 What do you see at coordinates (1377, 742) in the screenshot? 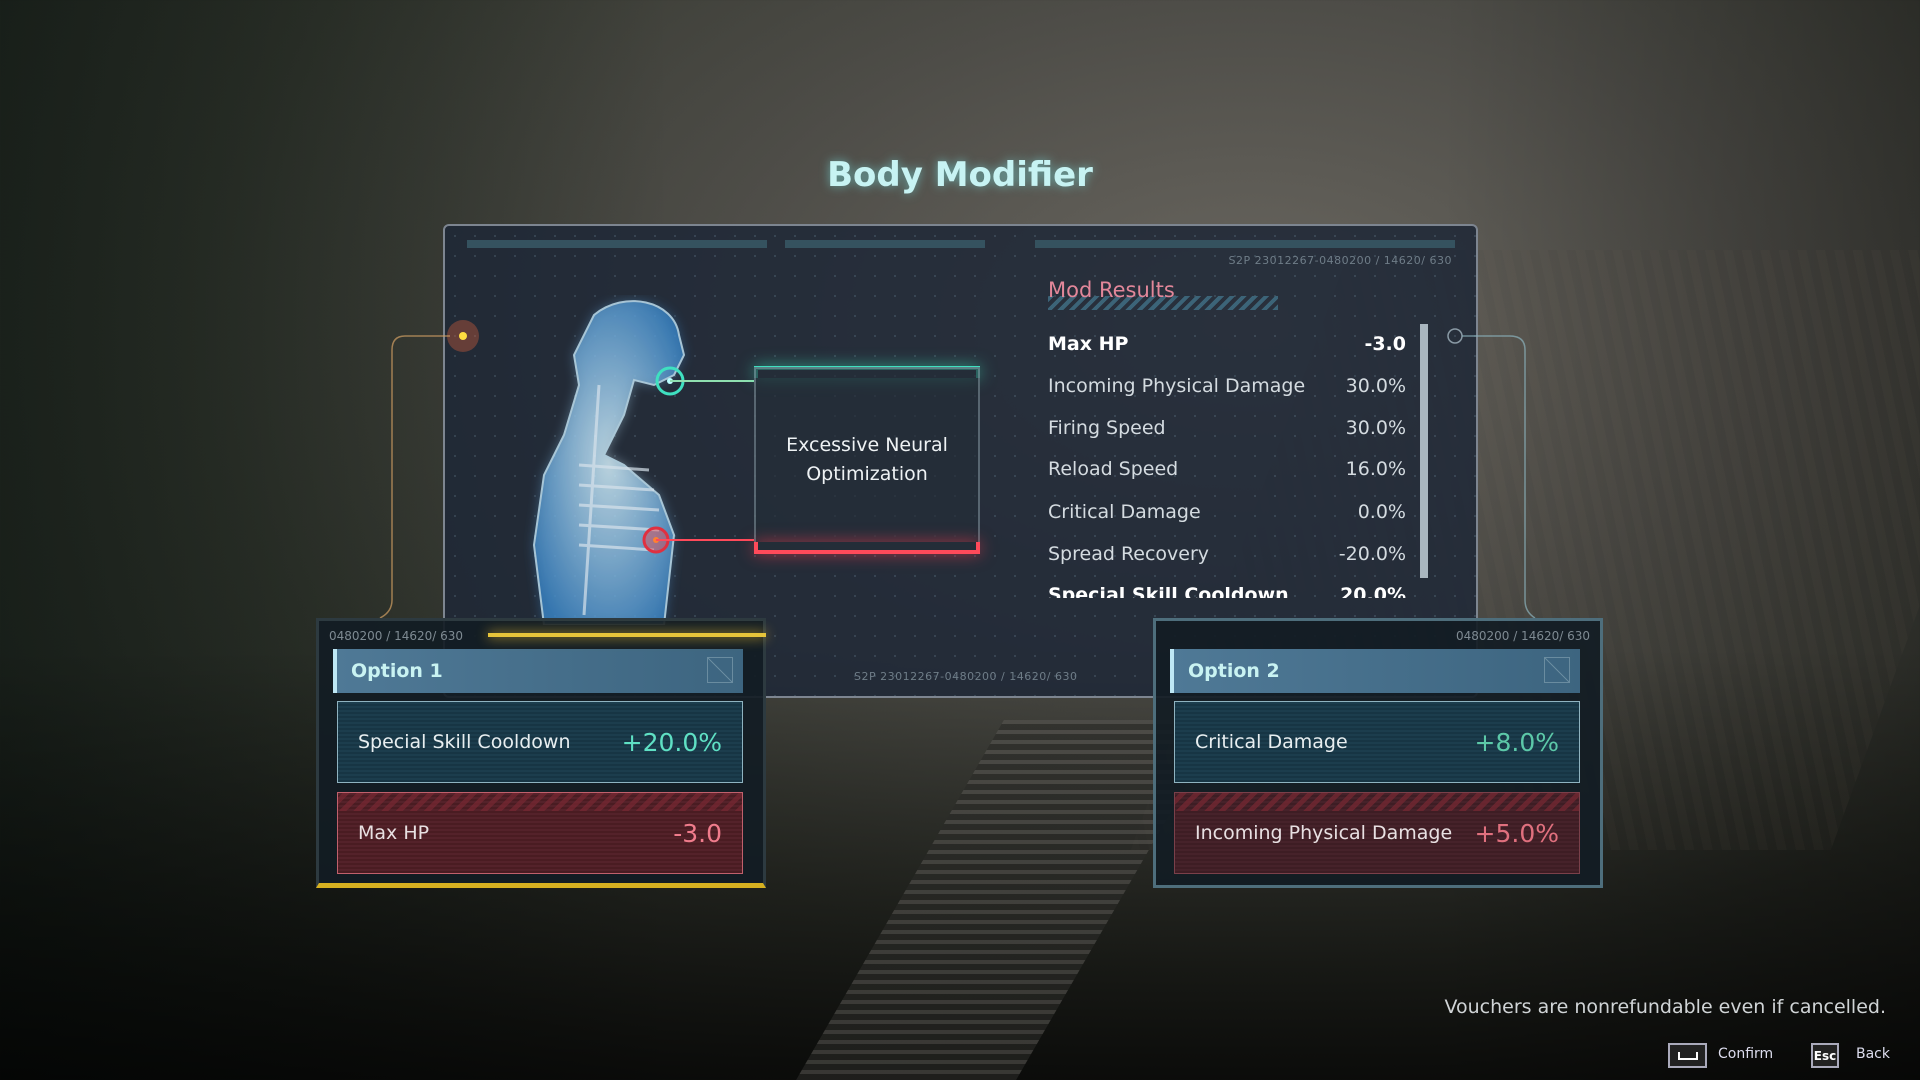
I see `option-positive-row: Critical Damage +8.0%` at bounding box center [1377, 742].